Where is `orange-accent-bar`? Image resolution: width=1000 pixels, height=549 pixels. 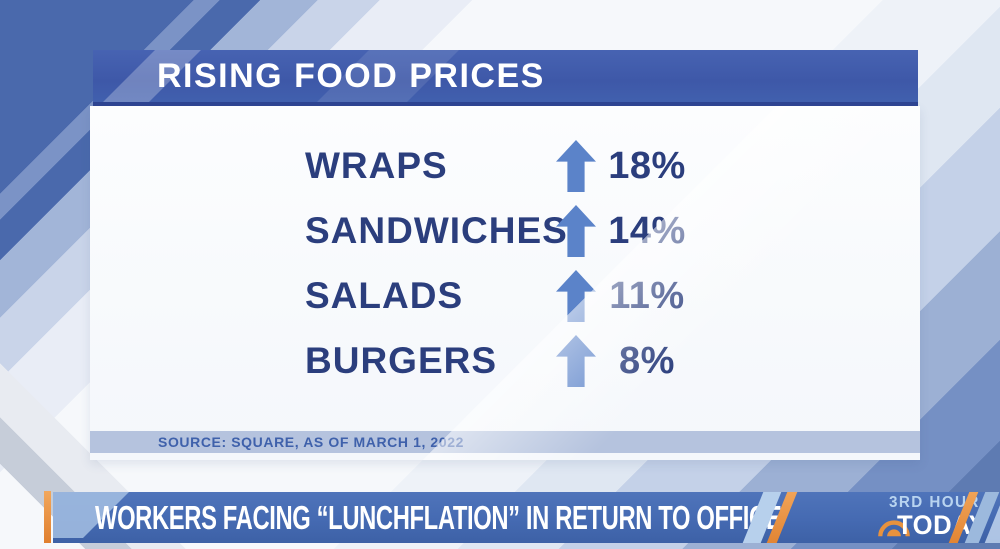 orange-accent-bar is located at coordinates (47, 517).